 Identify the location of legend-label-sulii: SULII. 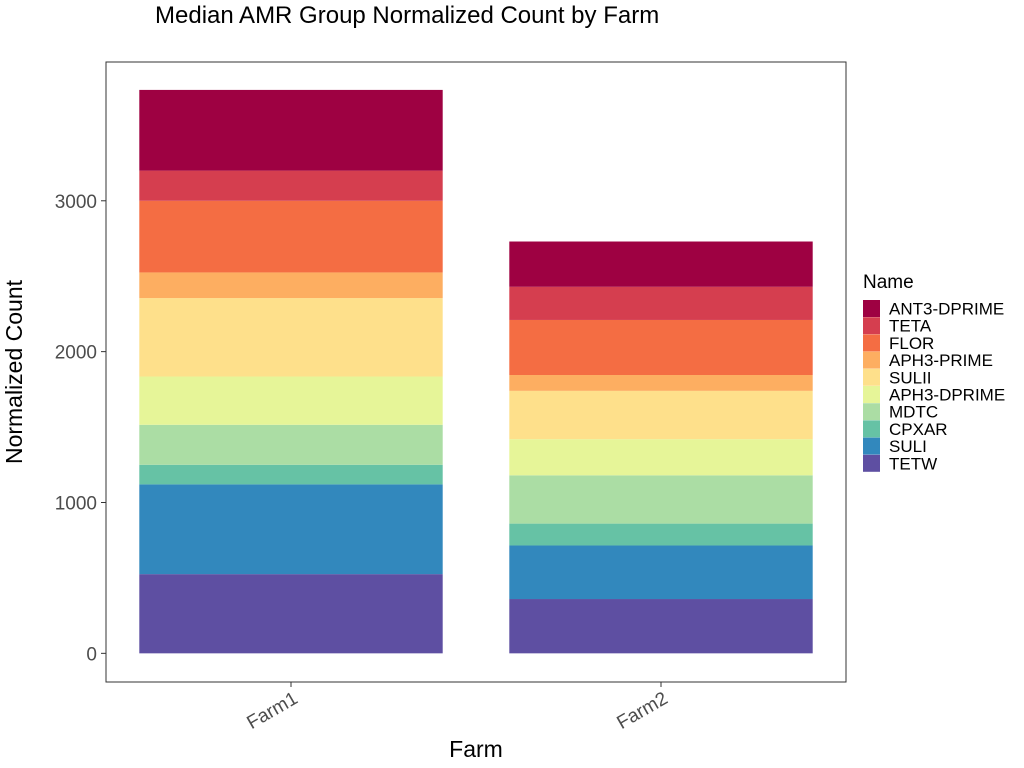
(910, 377).